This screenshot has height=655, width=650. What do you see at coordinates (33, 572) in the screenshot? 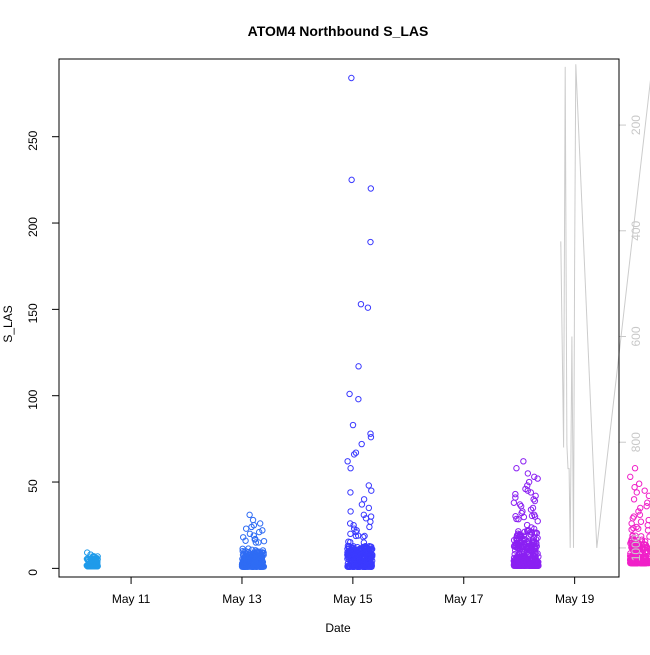
I see `y-tick-label: 0` at bounding box center [33, 572].